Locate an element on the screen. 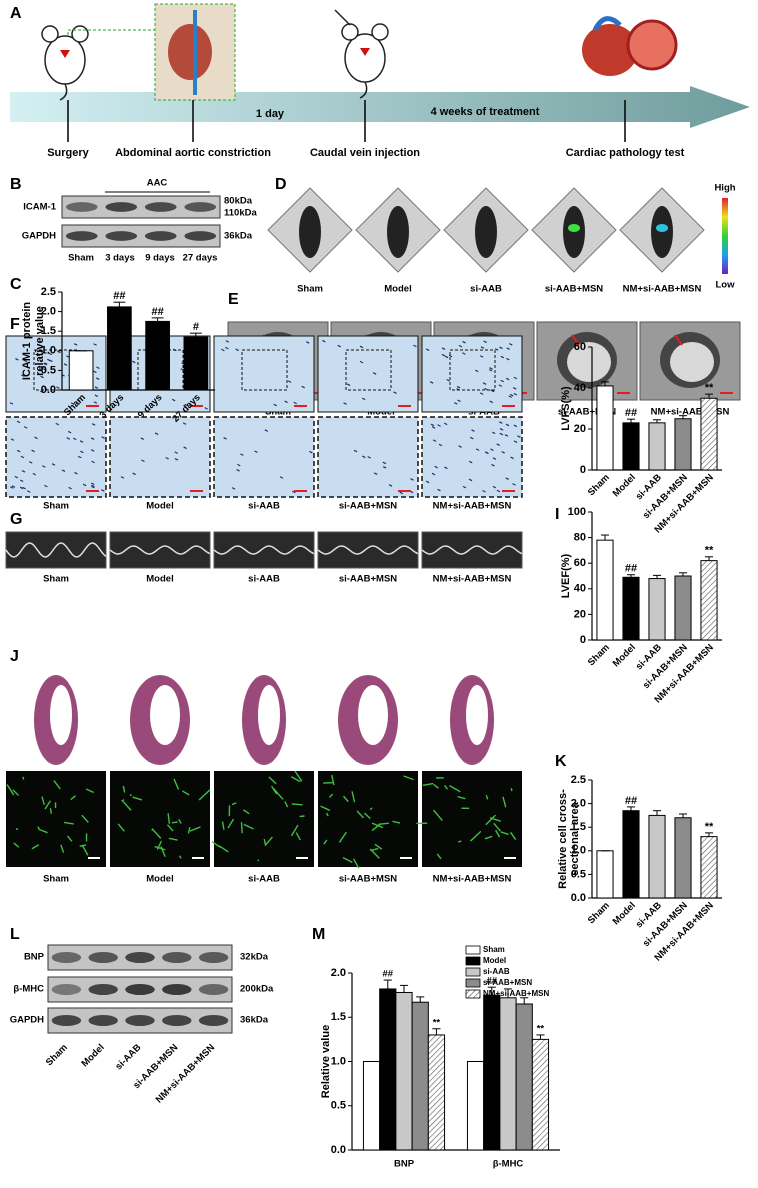  fluorescence-image is located at coordinates (368, 819).